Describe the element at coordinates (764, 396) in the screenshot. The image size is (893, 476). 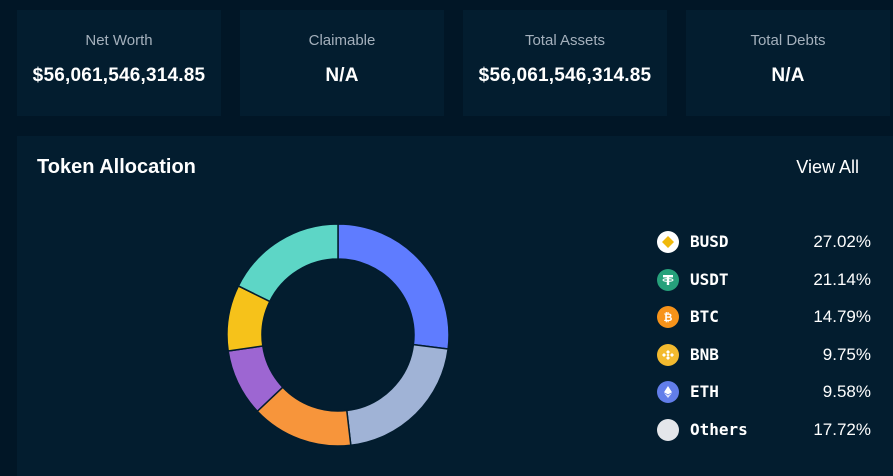
I see `legend-item-eth: ETH 9.58%` at that location.